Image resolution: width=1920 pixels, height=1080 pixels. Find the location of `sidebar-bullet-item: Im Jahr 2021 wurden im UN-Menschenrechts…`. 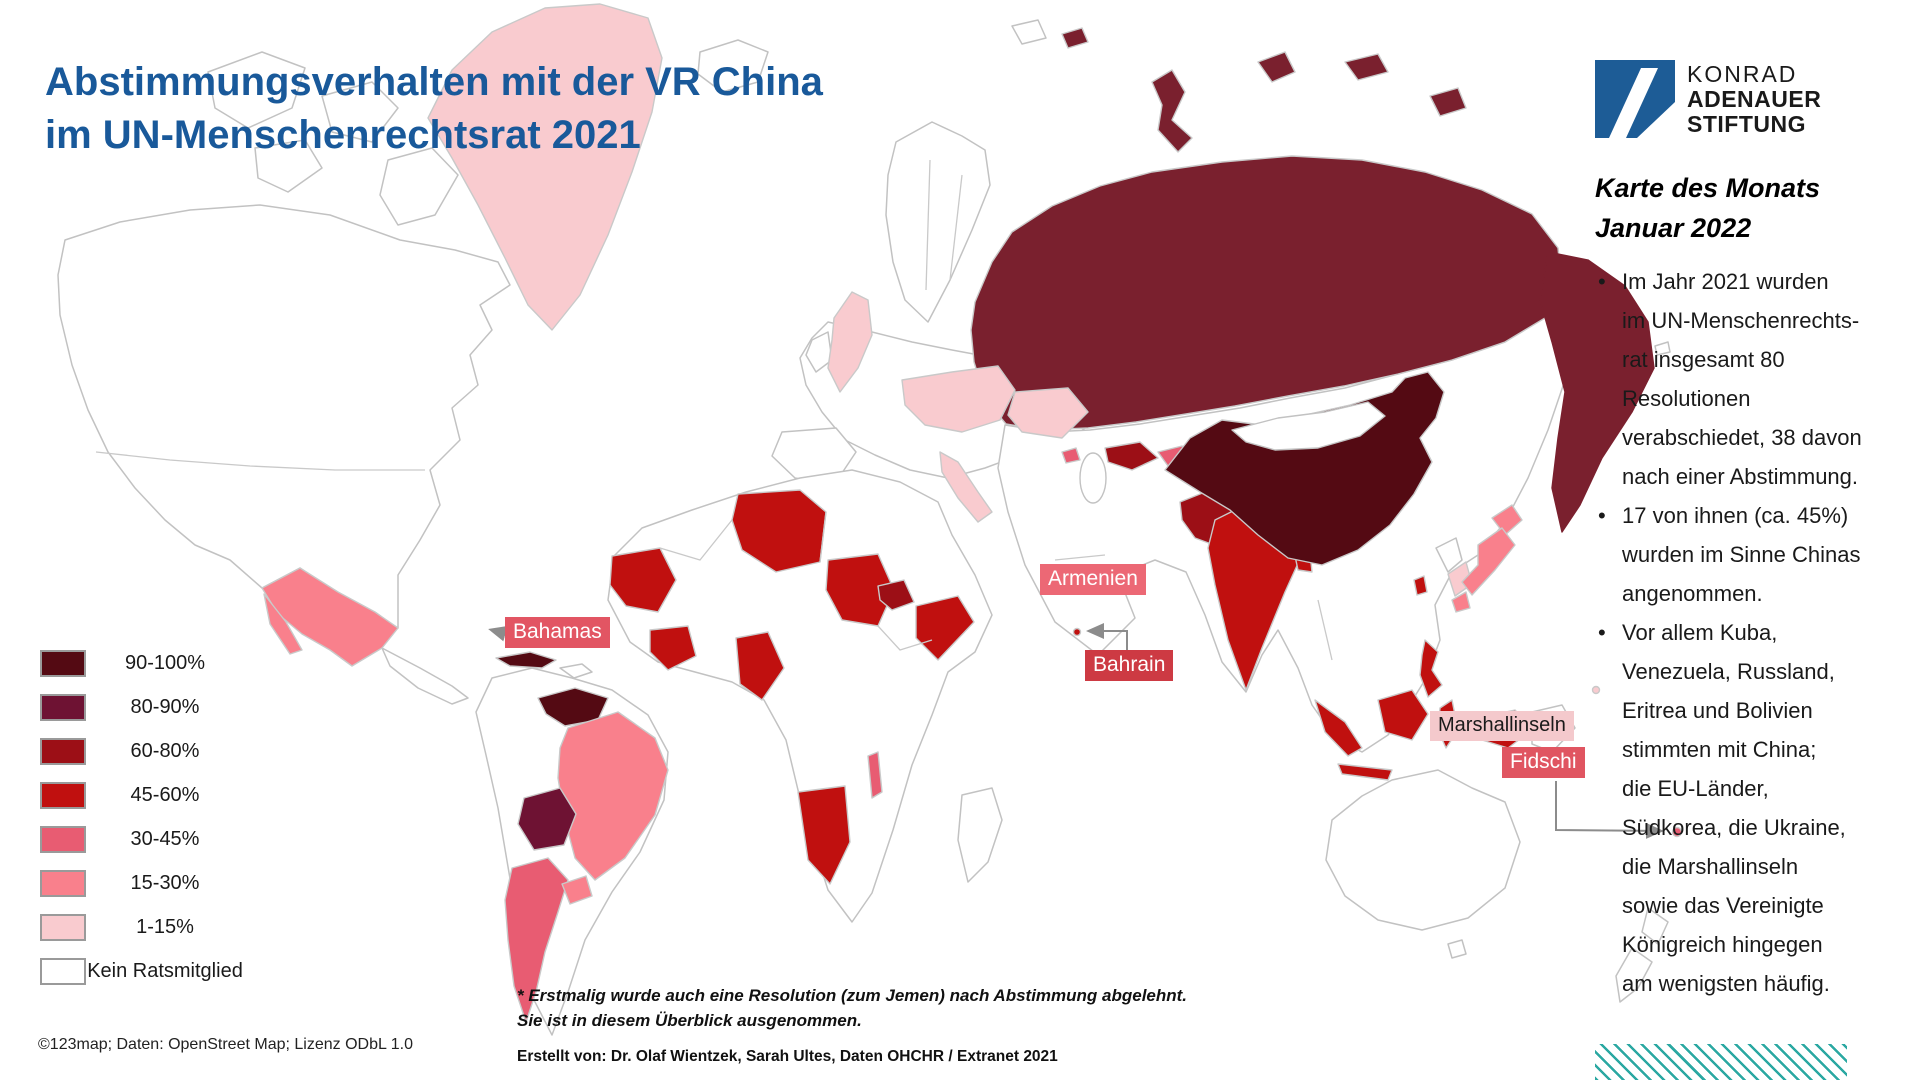

sidebar-bullet-item: Im Jahr 2021 wurden im UN-Menschenrechts… is located at coordinates (1737, 379).